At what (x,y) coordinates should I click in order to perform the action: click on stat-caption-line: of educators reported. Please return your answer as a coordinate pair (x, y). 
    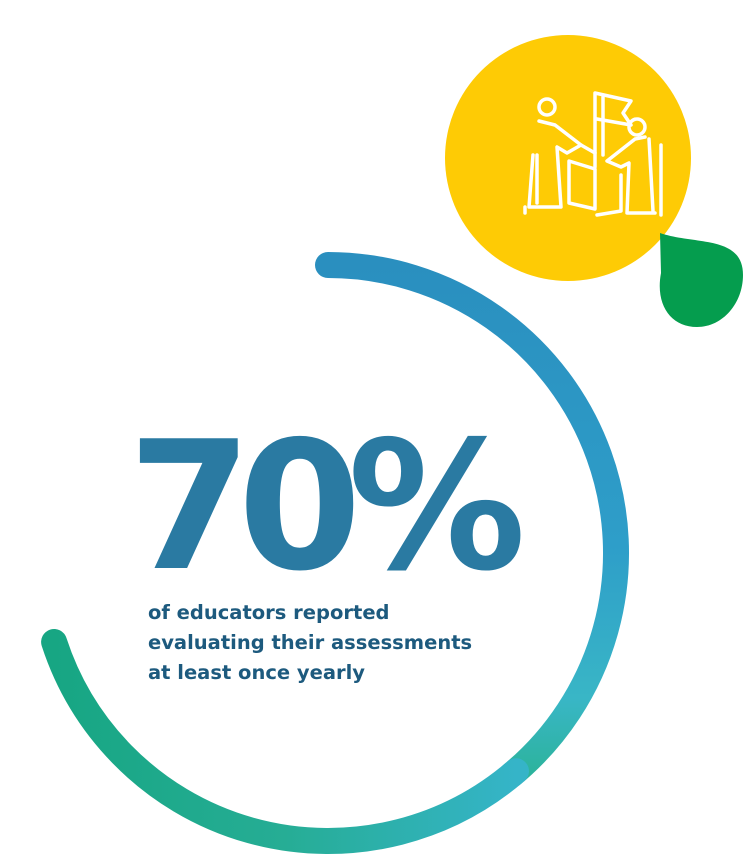
    Looking at the image, I should click on (269, 612).